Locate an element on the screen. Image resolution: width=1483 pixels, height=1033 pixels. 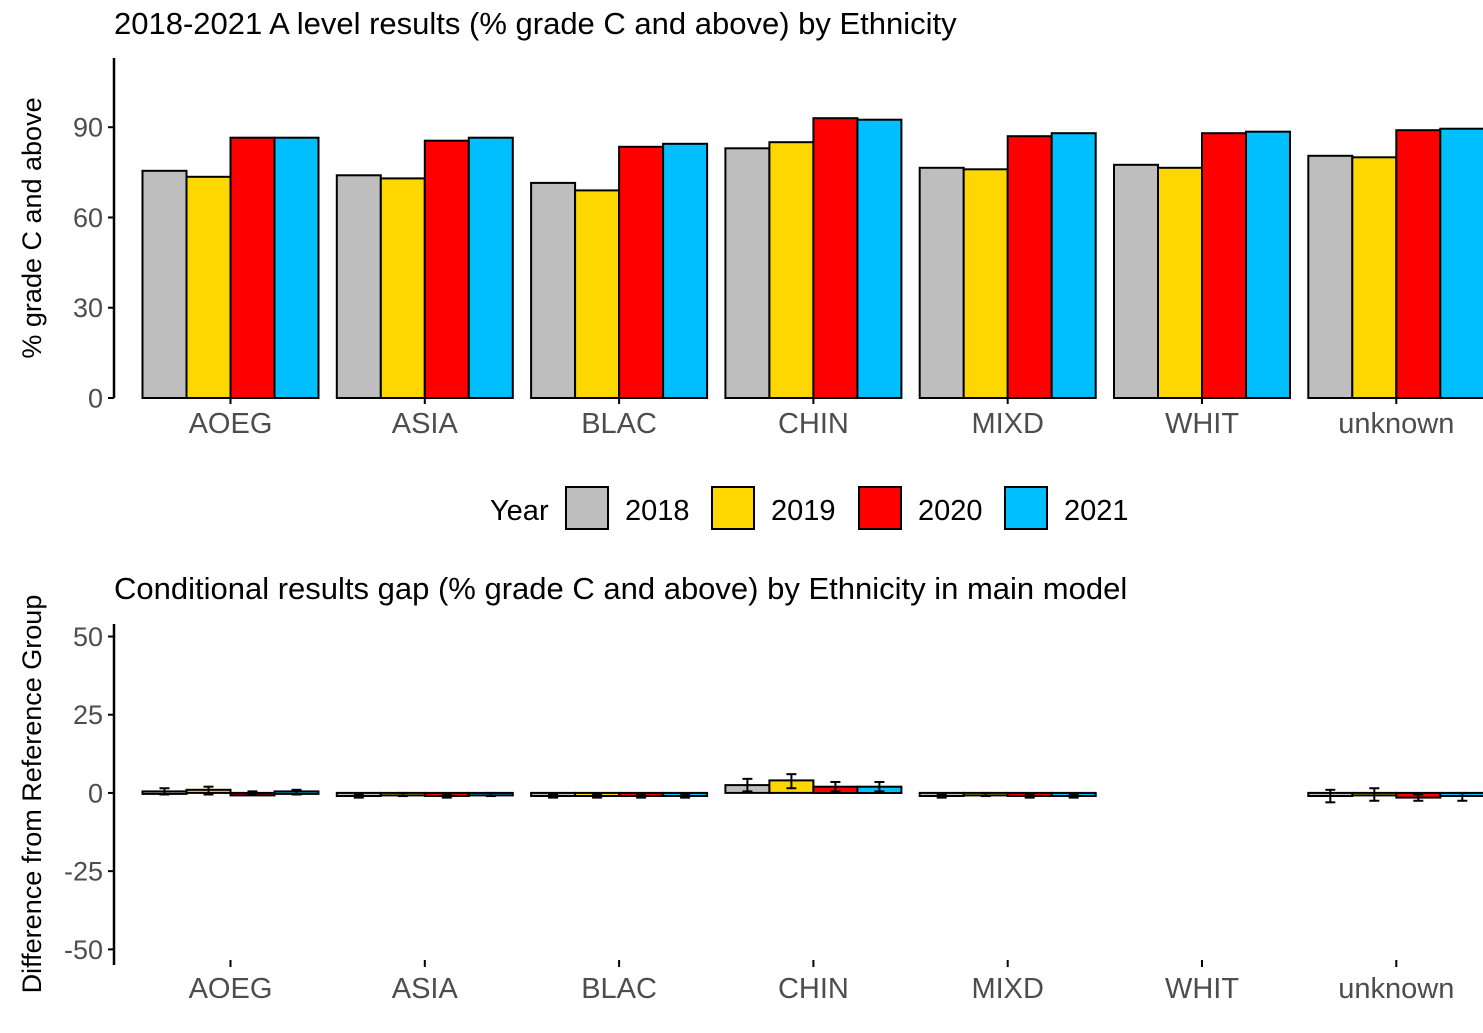
bottom-bars is located at coordinates (812, 789).